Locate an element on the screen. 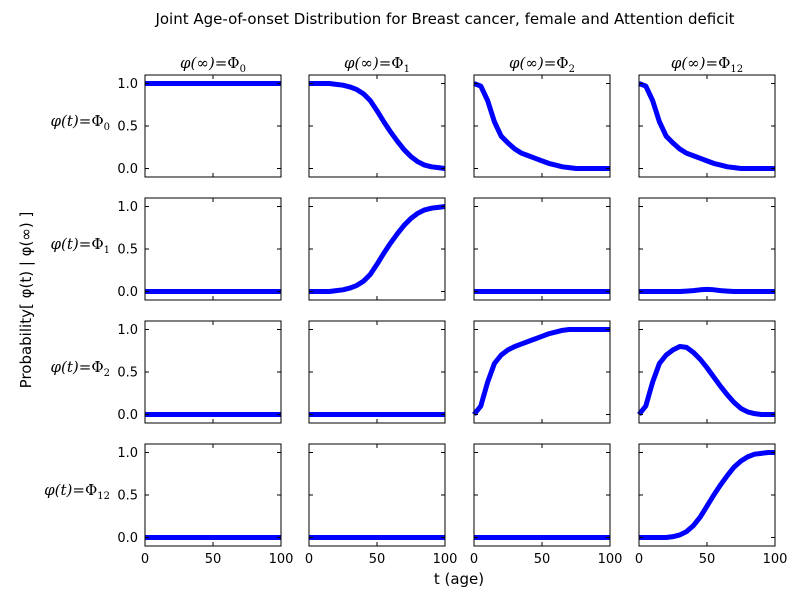 The width and height of the screenshot is (800, 600). panel-r3-c0: 0.0 0.5 1.0 0 50 100 is located at coordinates (205, 505).